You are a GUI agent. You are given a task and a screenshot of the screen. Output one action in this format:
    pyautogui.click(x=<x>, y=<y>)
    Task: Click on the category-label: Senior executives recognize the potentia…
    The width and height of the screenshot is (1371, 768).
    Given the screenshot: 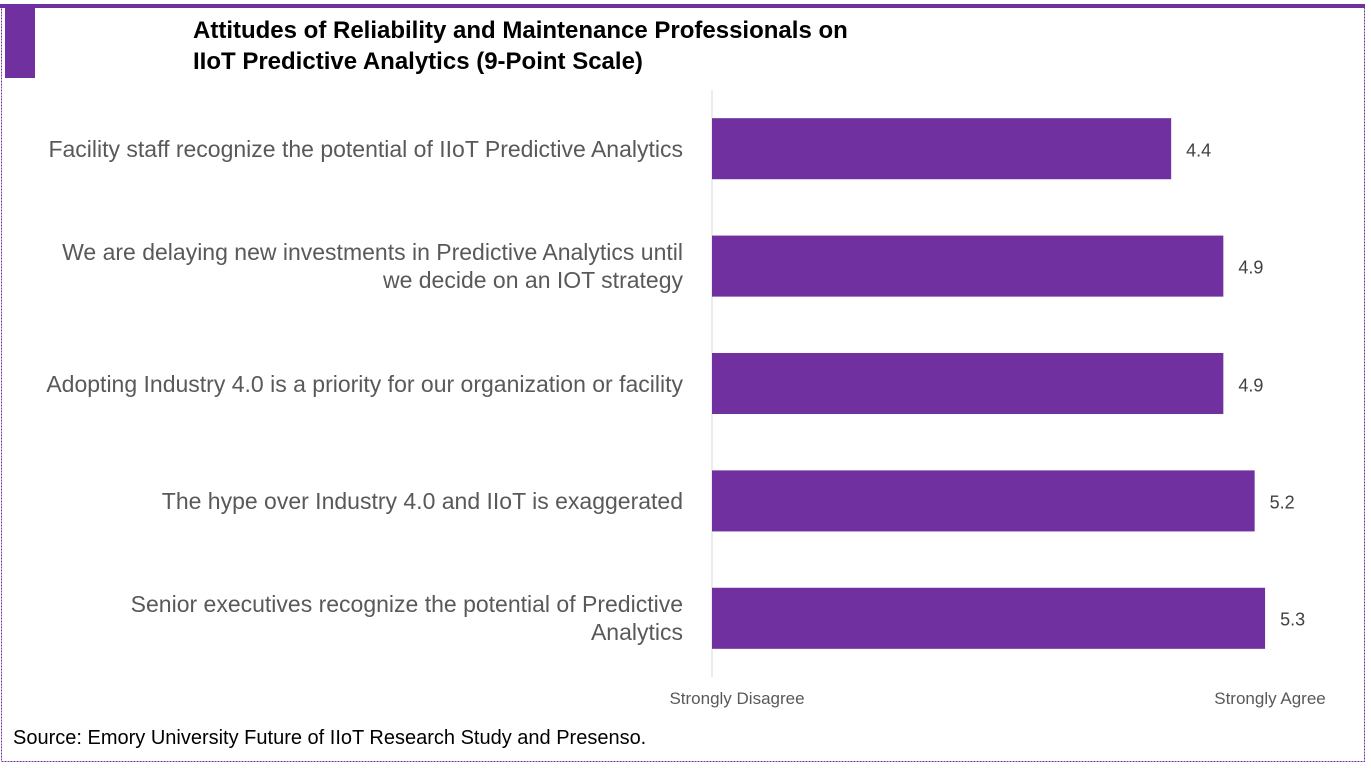 What is the action you would take?
    pyautogui.click(x=406, y=618)
    